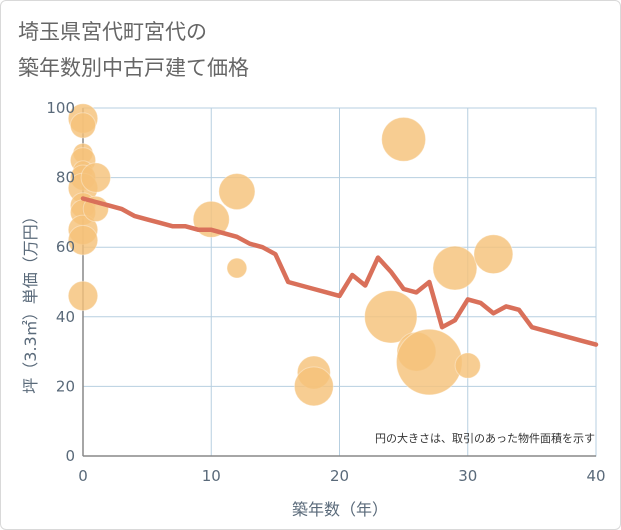 This screenshot has height=530, width=621. Describe the element at coordinates (340, 509) in the screenshot. I see `x-axis-label: 築年数（年）` at that location.